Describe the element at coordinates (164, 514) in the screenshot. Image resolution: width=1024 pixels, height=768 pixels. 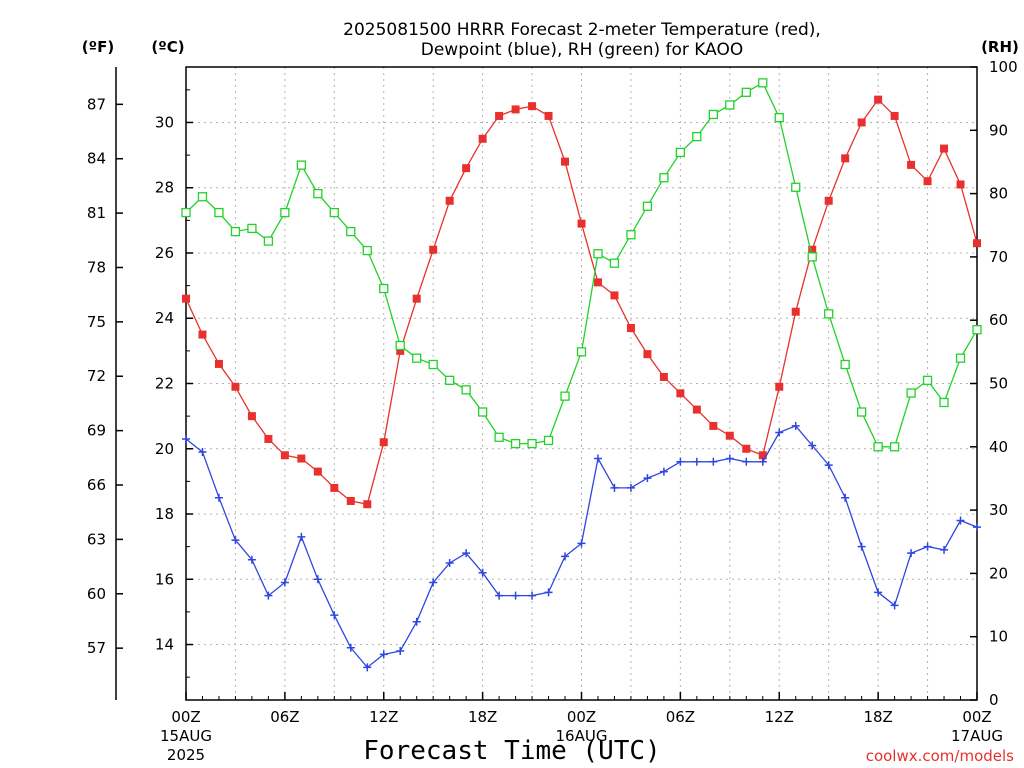
I see `celsius-tick-label: 18` at that location.